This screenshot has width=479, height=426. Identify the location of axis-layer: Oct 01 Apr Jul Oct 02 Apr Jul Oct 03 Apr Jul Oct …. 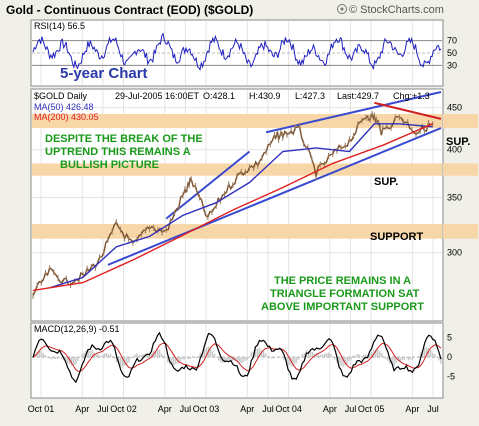
(233, 409).